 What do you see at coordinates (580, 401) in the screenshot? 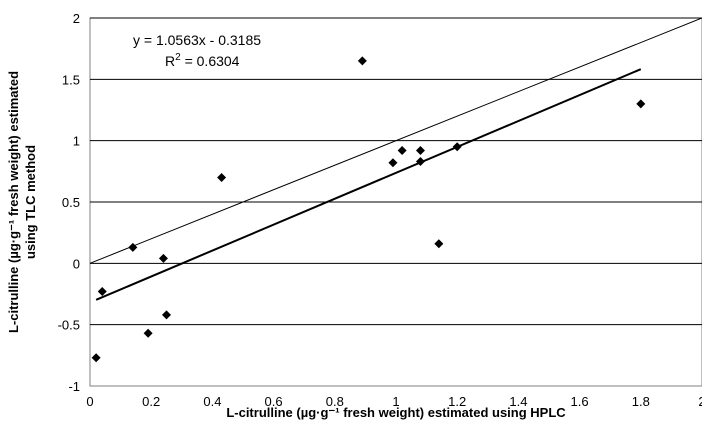
I see `x-tick-label: 1.6` at bounding box center [580, 401].